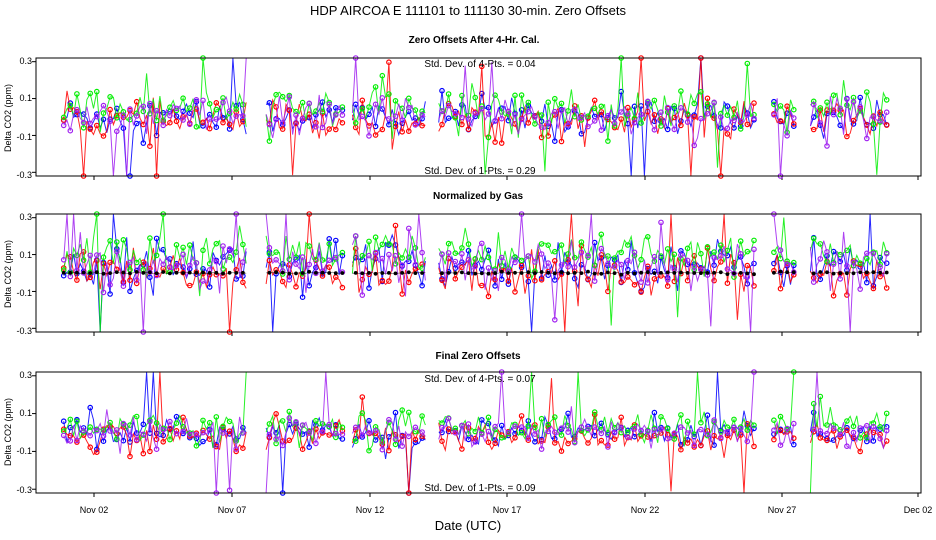 The height and width of the screenshot is (540, 936). Describe the element at coordinates (474, 40) in the screenshot. I see `panel-1-title: Zero Offsets After 4-Hr. Cal.` at that location.